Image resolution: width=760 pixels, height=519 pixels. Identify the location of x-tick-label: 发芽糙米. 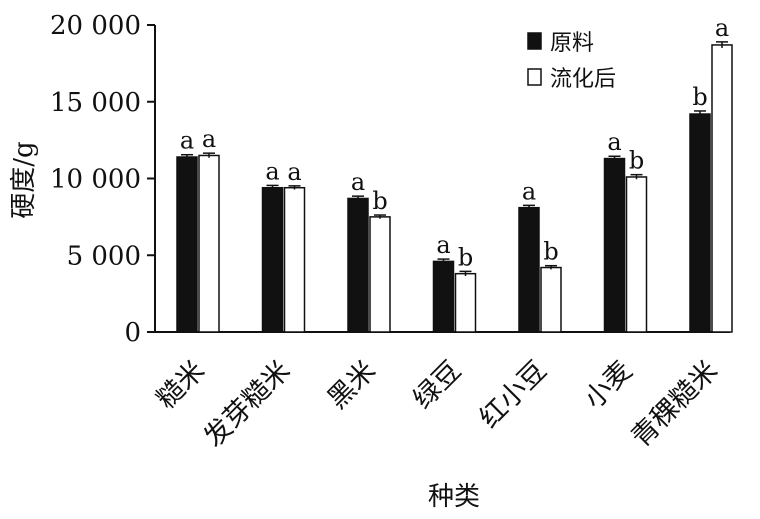
(247, 404).